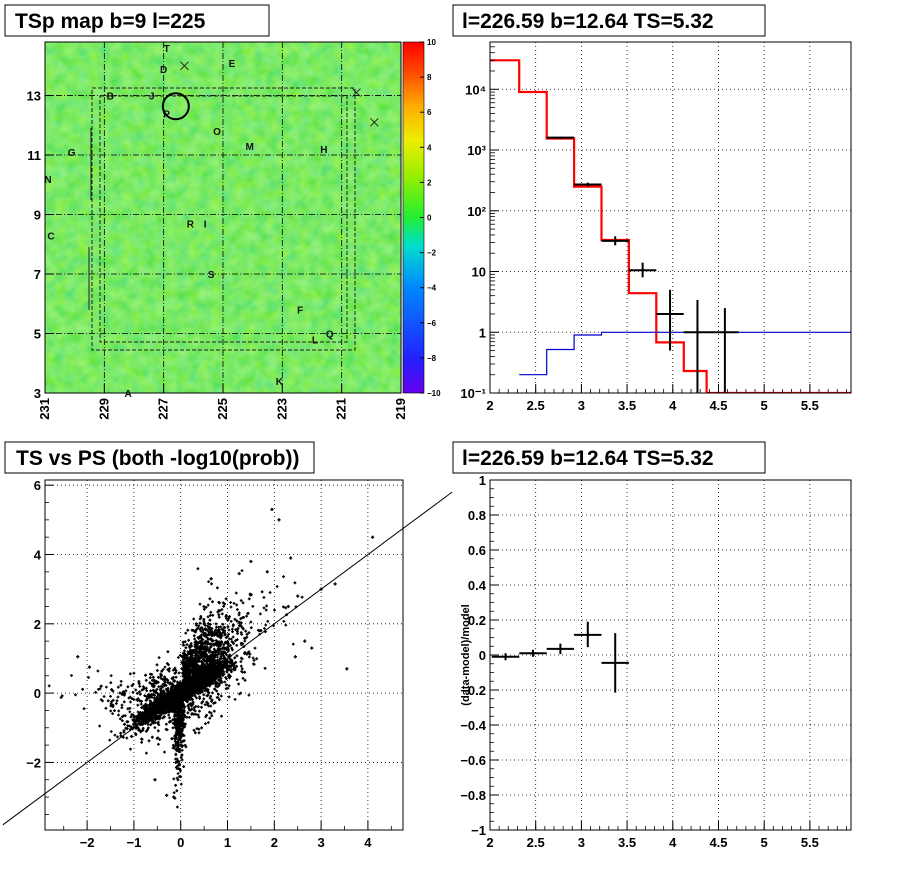 Image resolution: width=898 pixels, height=880 pixels. Describe the element at coordinates (489, 842) in the screenshot. I see `ratio-xtick-label: 2` at that location.